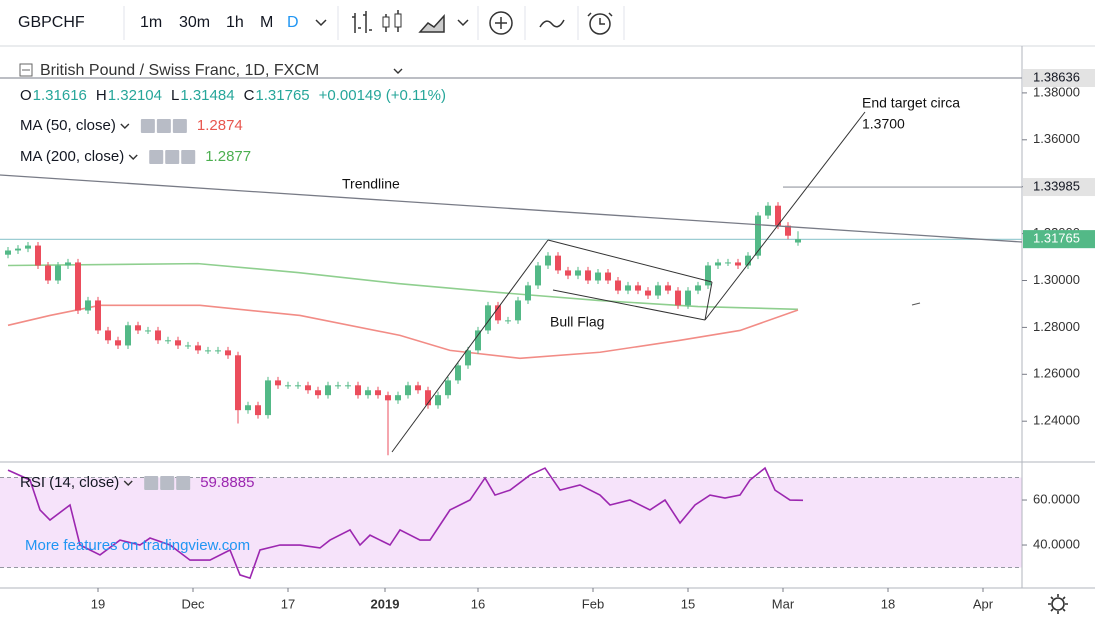  What do you see at coordinates (69, 482) in the screenshot?
I see `indicator-name: RSI (14, close)` at bounding box center [69, 482].